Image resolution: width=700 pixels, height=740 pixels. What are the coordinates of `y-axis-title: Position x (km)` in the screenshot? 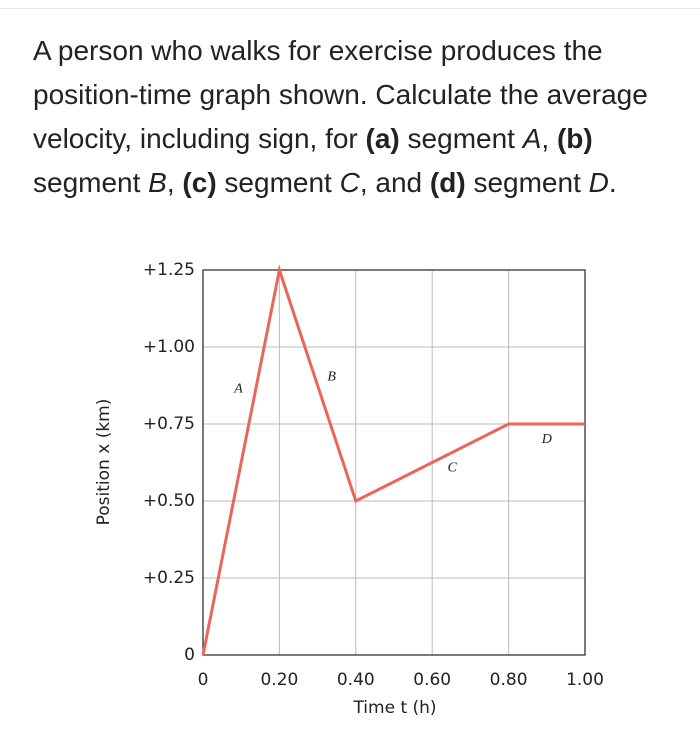 It's located at (104, 462).